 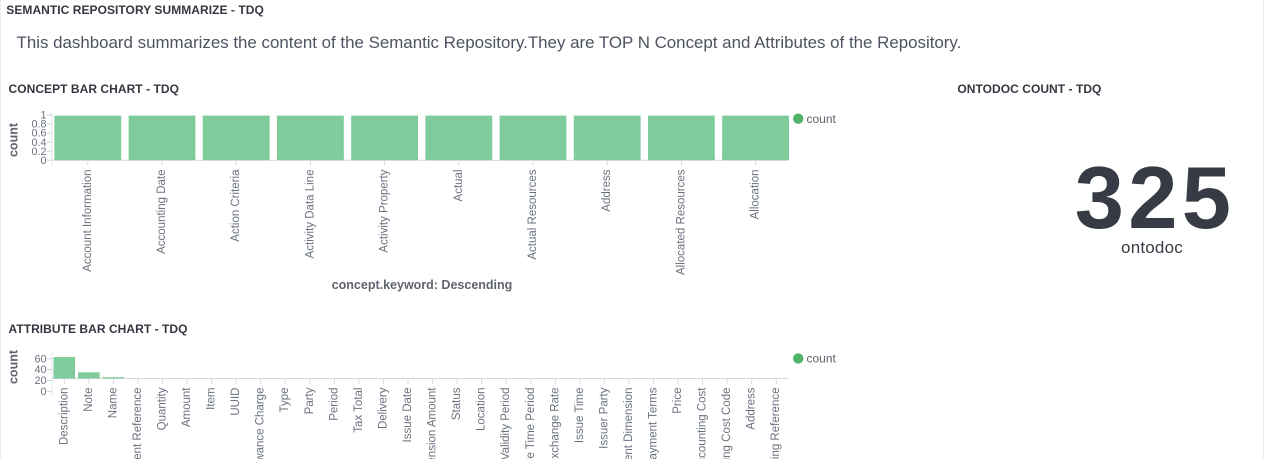 I want to click on svg-text: Item, so click(x=212, y=399).